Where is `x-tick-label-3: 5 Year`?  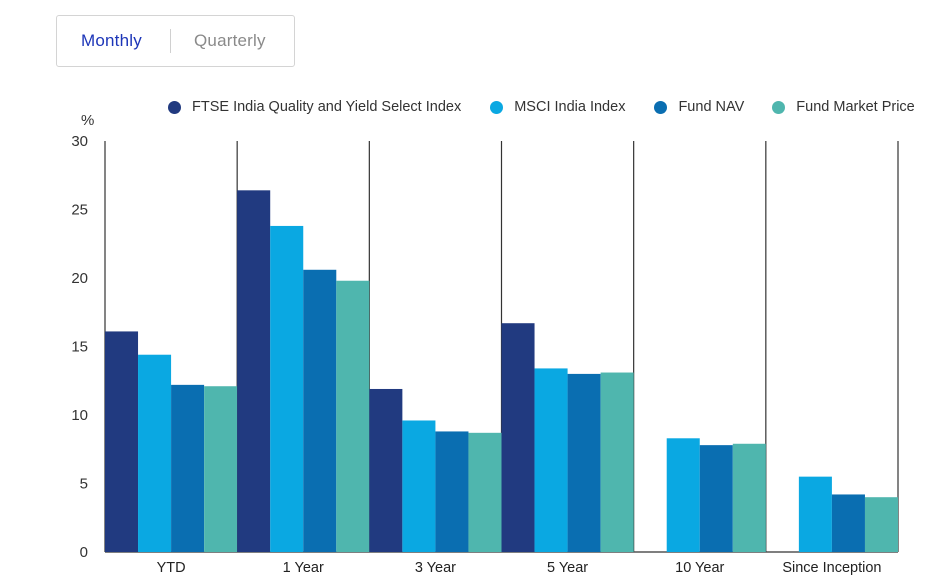
x-tick-label-3: 5 Year is located at coordinates (567, 568).